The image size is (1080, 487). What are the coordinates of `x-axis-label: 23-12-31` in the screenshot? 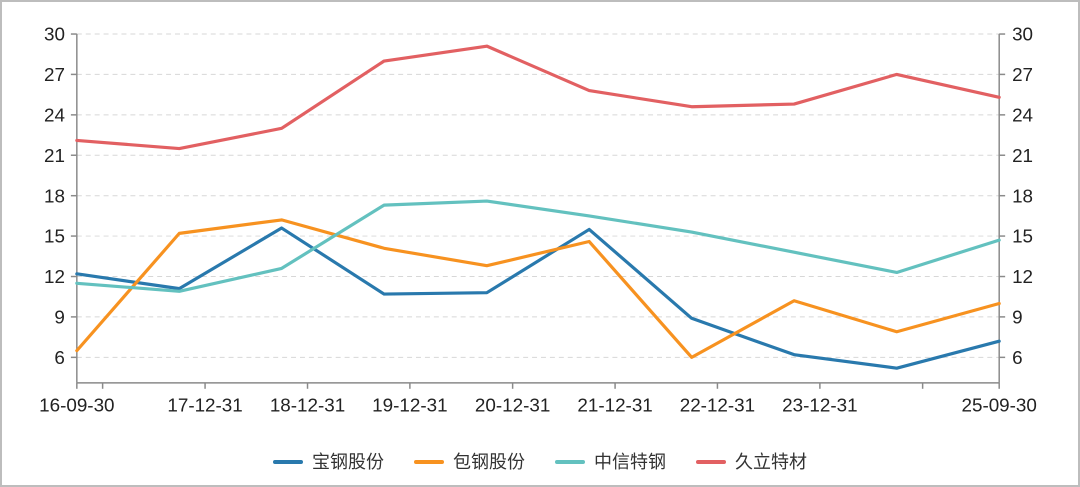 It's located at (819, 405).